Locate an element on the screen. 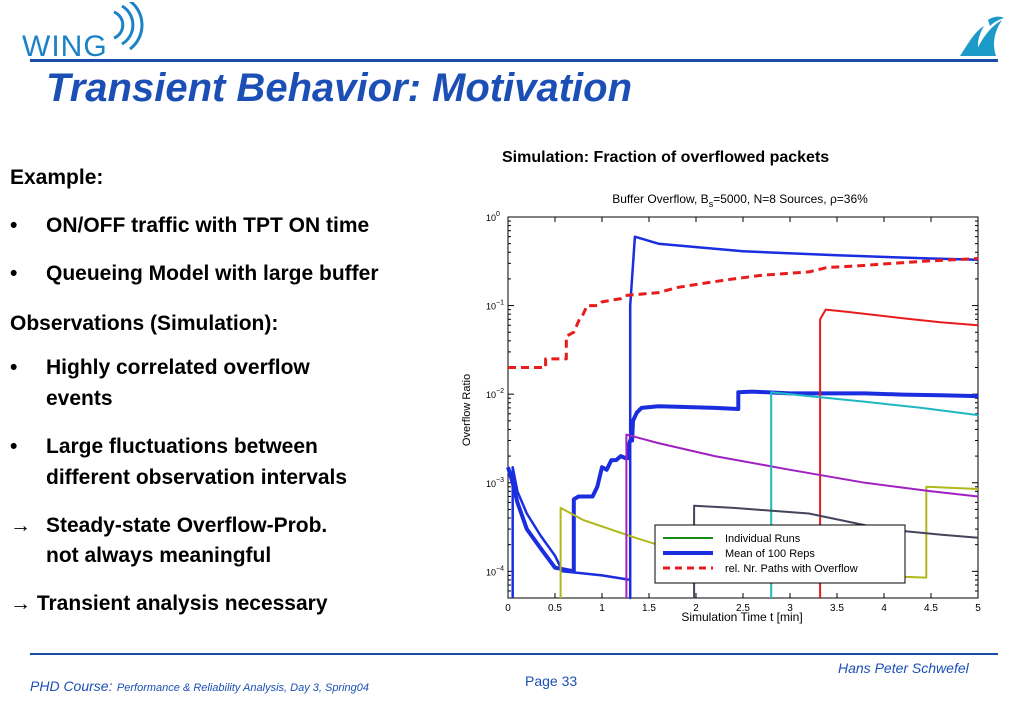 This screenshot has height=708, width=1023. university-logo-icon is located at coordinates (982, 36).